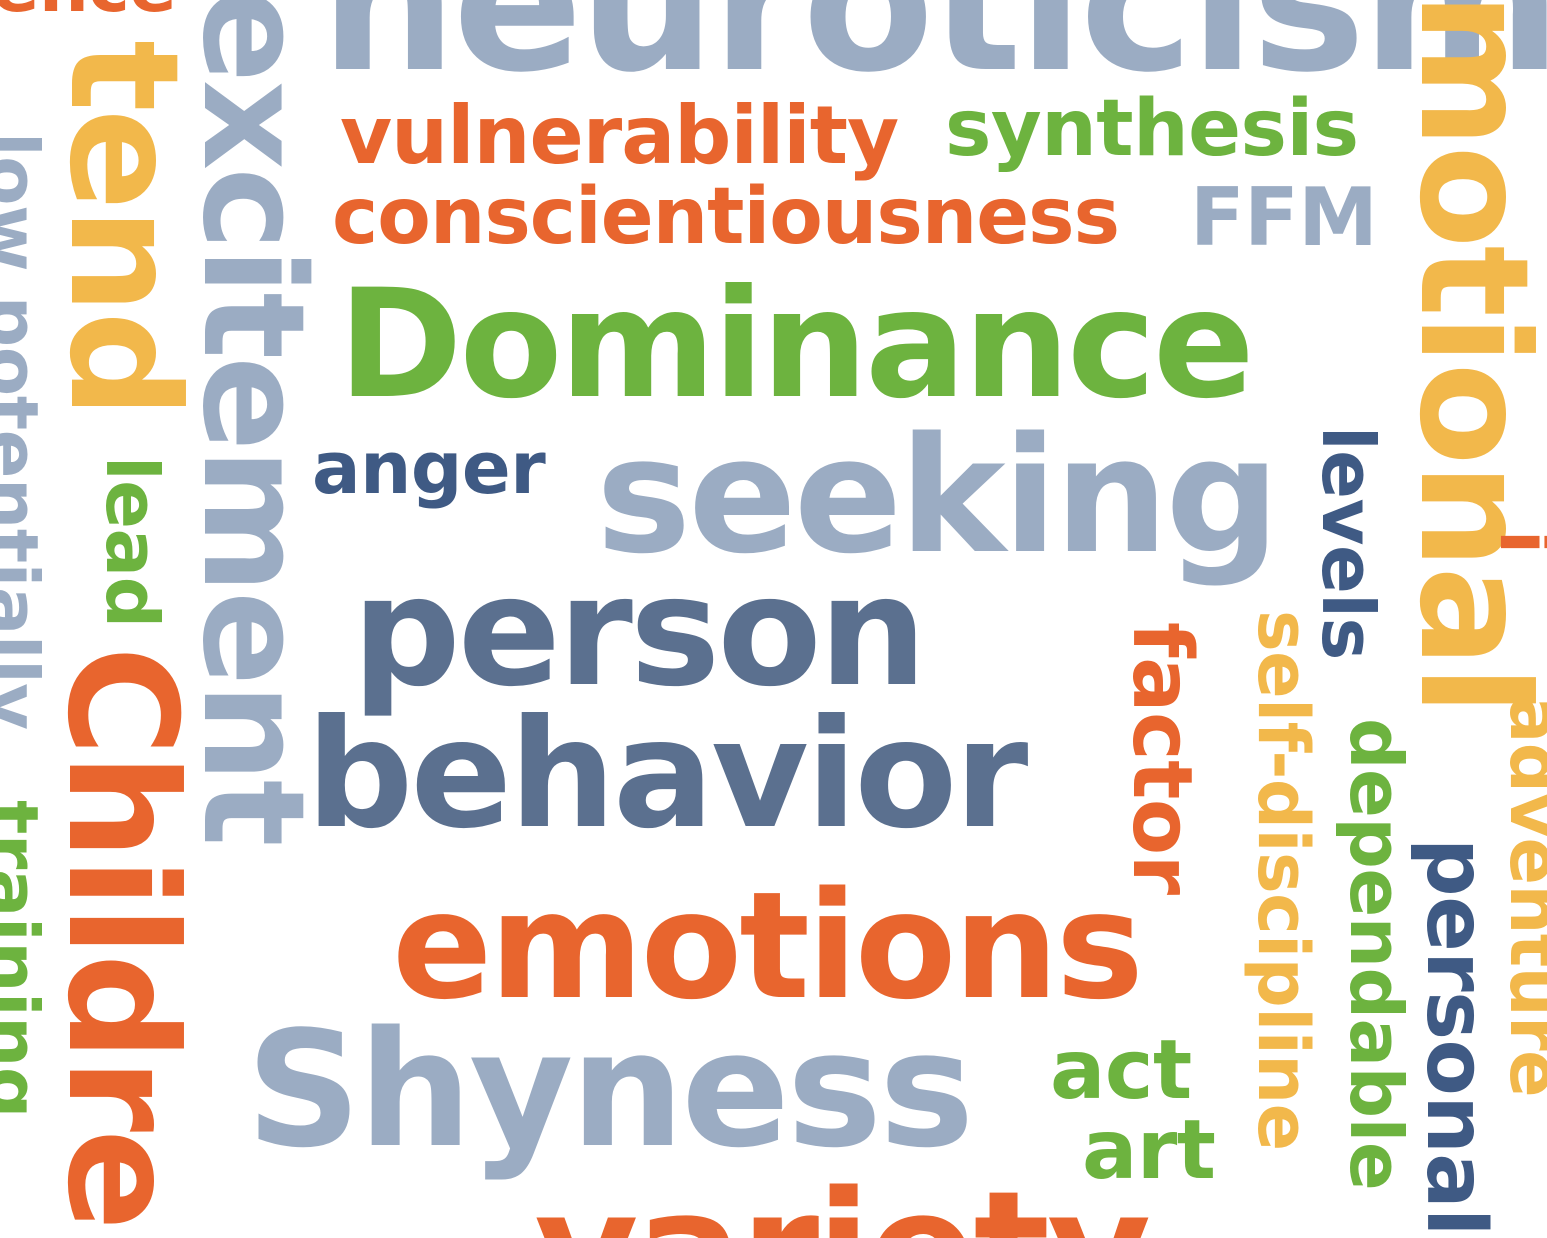 The height and width of the screenshot is (1238, 1547). I want to click on word-emotions: emotions, so click(768, 946).